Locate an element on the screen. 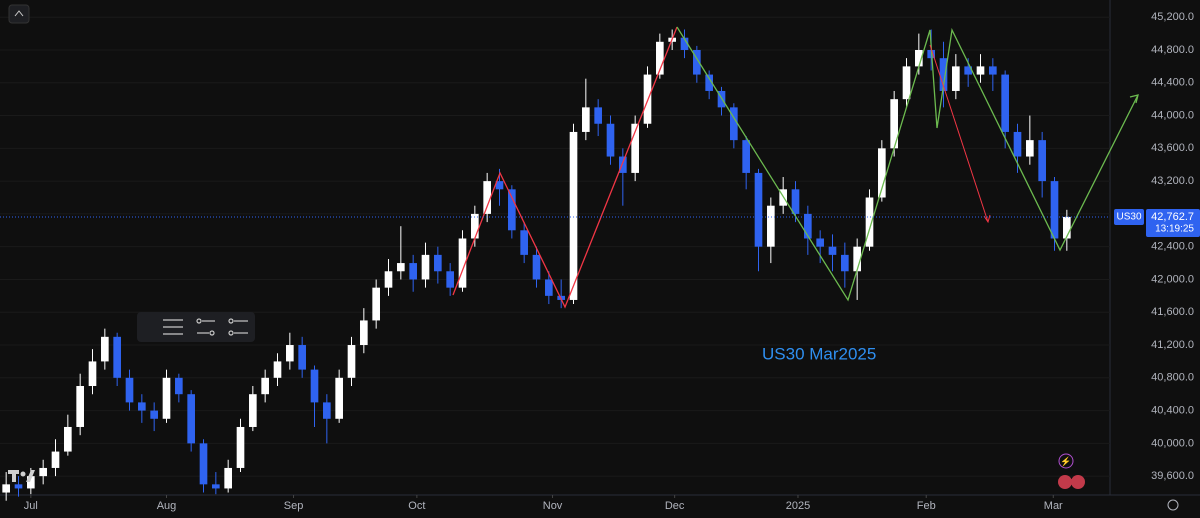  y-tick-label: 39,600.0 is located at coordinates (1172, 476).